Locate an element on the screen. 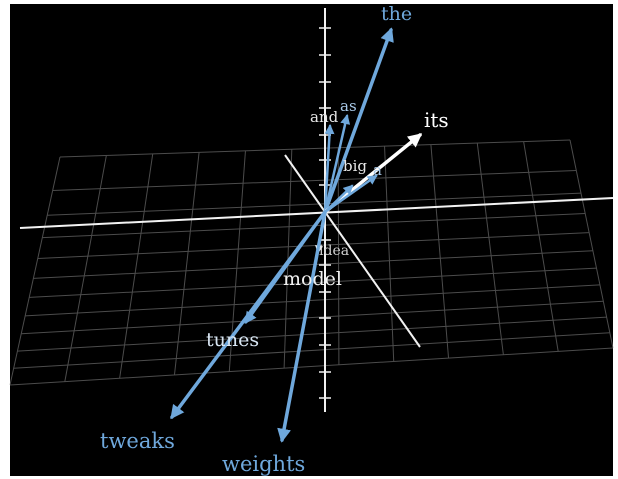 The image size is (618, 479). vector-tweaks is located at coordinates (248, 315).